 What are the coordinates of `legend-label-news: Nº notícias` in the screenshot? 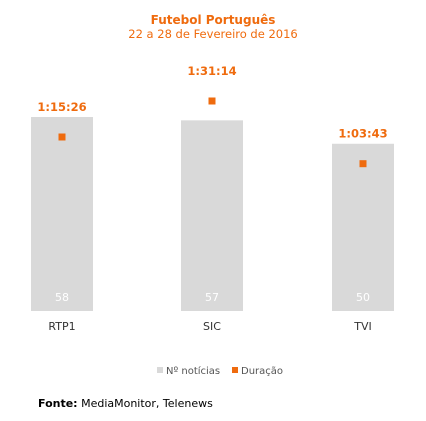 It's located at (193, 371).